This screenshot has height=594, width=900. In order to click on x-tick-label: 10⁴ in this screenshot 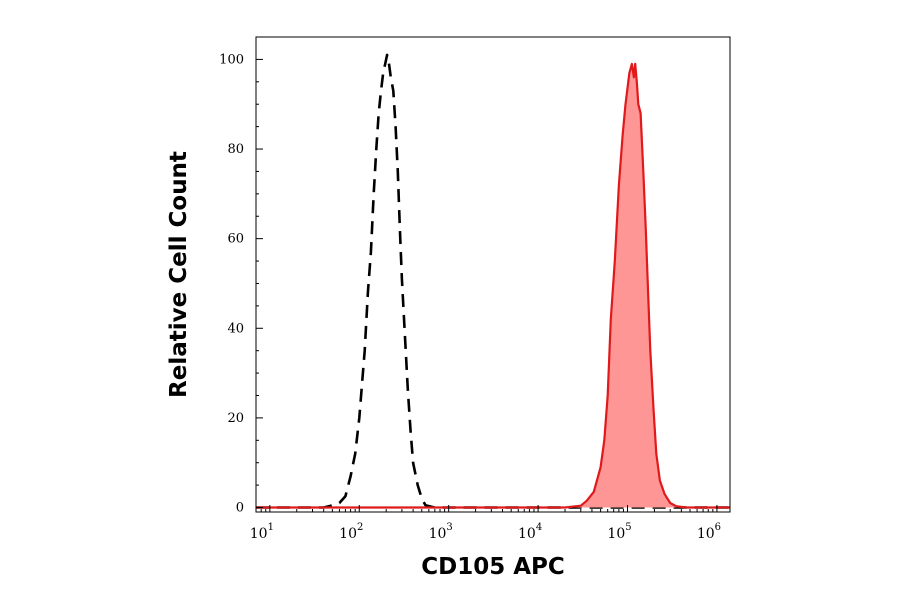, I will do `click(530, 532)`.